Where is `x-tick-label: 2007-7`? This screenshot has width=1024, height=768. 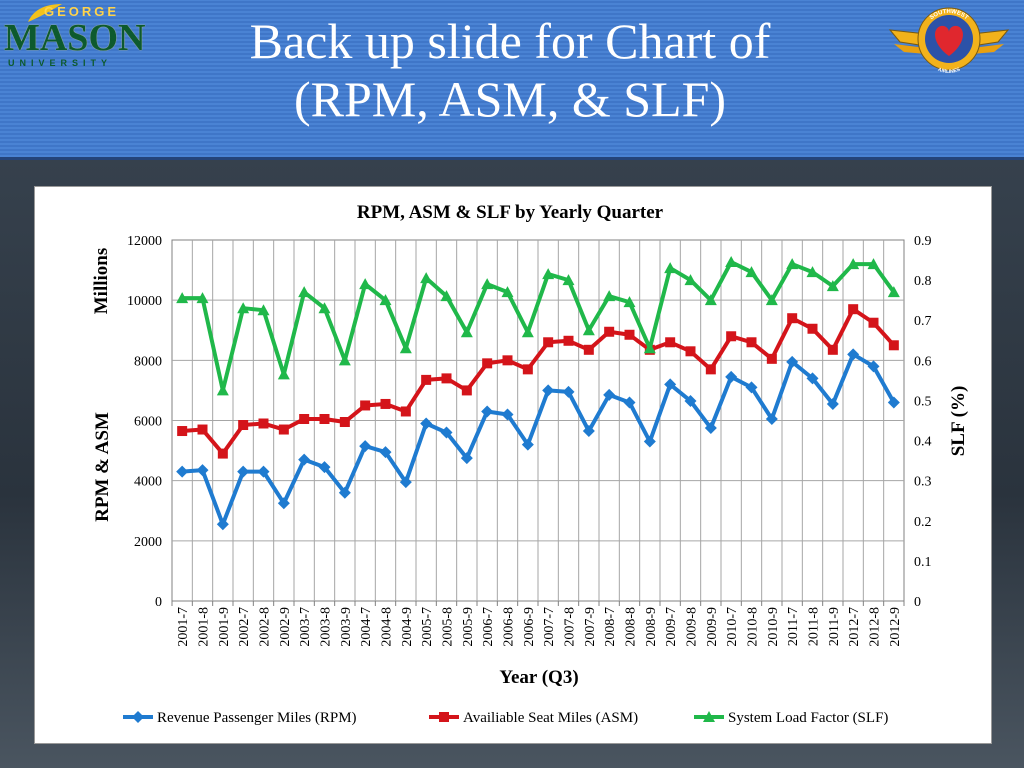 x-tick-label: 2007-7 is located at coordinates (549, 627).